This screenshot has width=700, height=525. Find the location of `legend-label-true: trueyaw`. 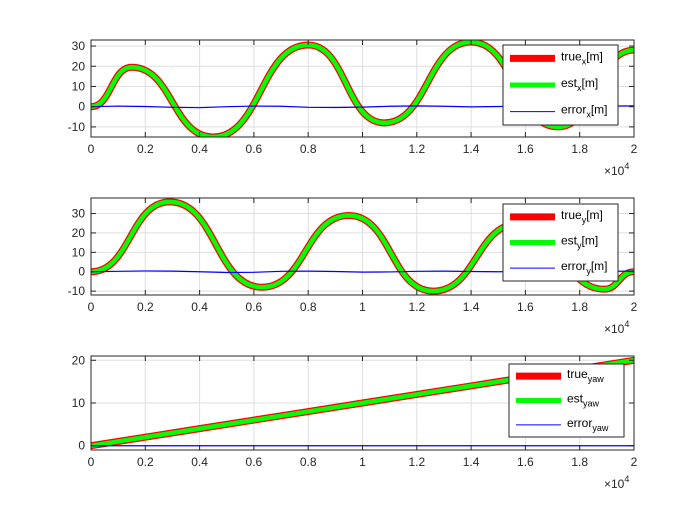

legend-label-true: trueyaw is located at coordinates (585, 375).